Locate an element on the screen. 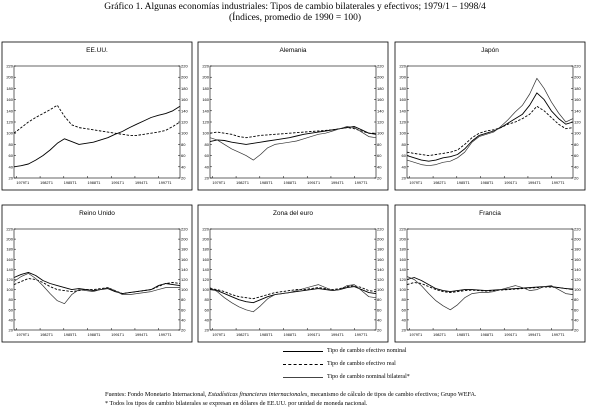 This screenshot has width=590, height=415. panel-title: Alemania is located at coordinates (292, 50).